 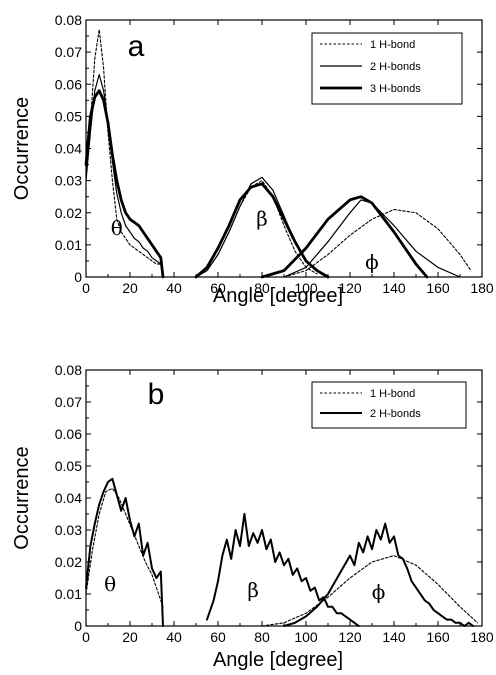 I want to click on x-tick-label: 120, so click(x=350, y=637).